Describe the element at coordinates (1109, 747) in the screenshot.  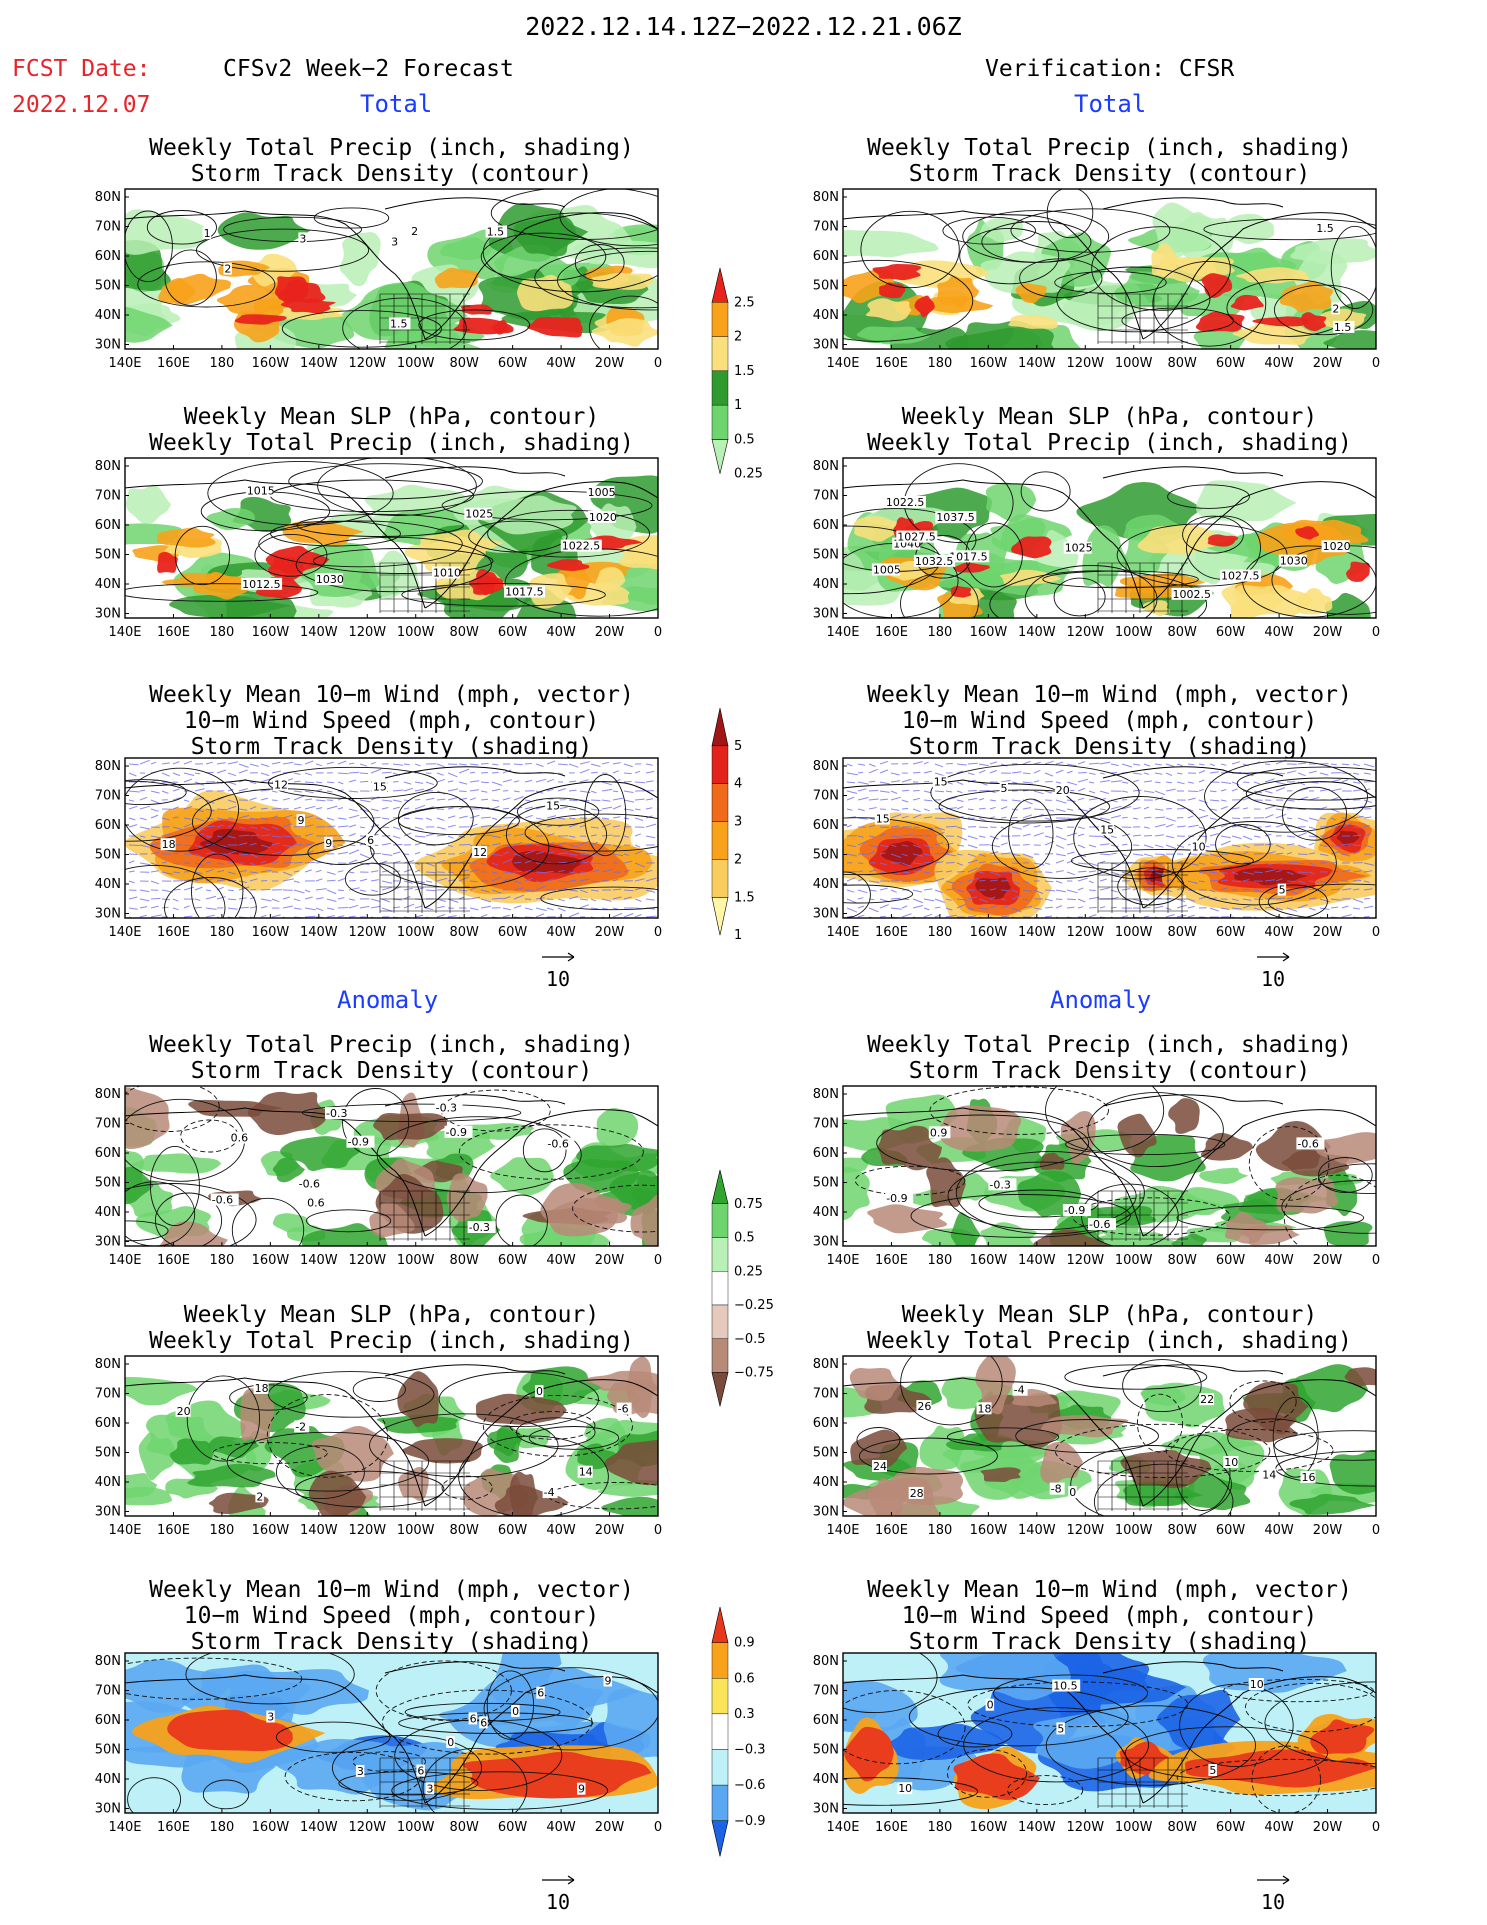
I see `panel-title-tr3-2: Storm Track Density (shading)` at that location.